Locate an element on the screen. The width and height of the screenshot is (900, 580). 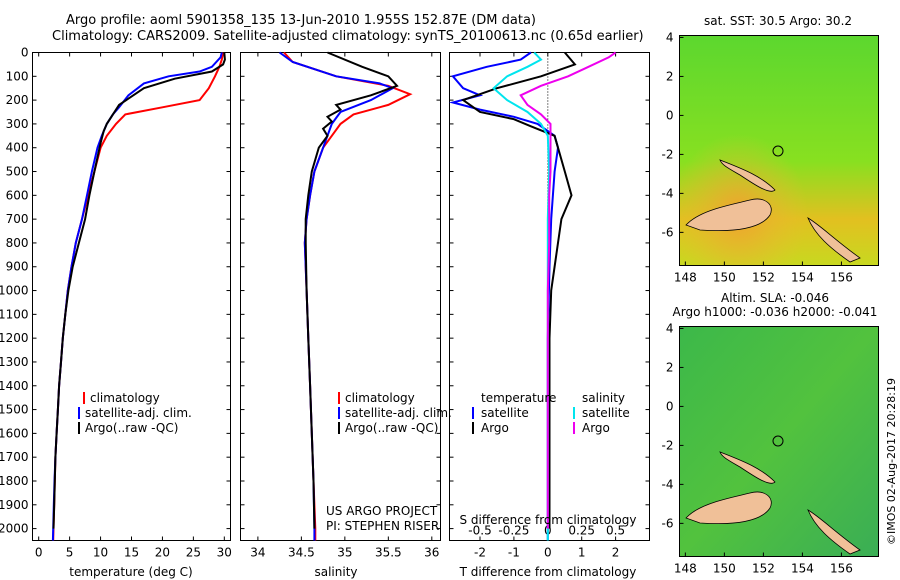
project-annotation: US ARGO PROJECT is located at coordinates (382, 511).